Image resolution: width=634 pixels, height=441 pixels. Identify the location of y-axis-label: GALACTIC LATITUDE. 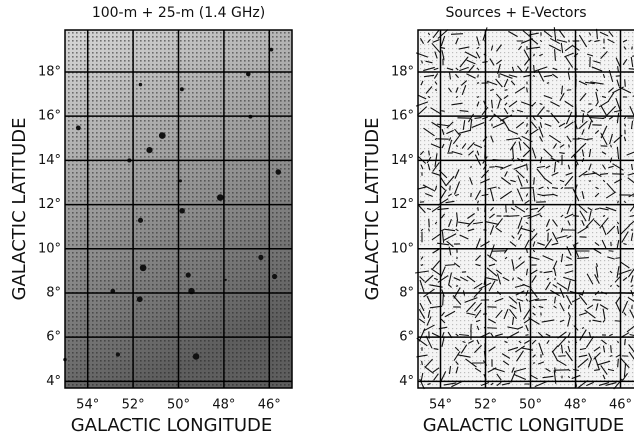
(372, 209).